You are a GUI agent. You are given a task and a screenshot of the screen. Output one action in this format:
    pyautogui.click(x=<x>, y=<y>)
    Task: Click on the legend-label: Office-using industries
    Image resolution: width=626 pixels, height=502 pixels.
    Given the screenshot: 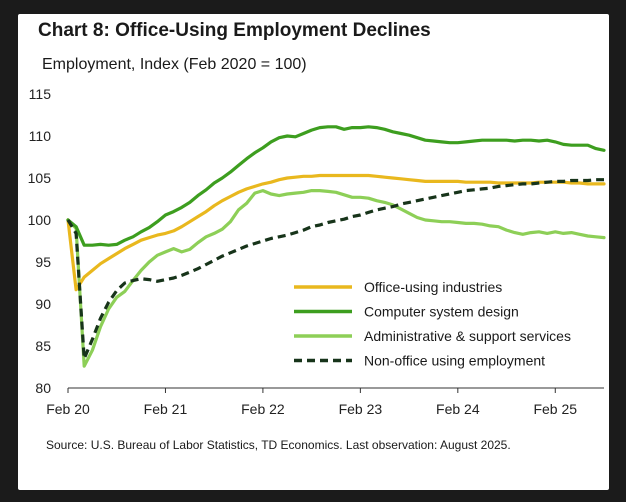 What is the action you would take?
    pyautogui.click(x=433, y=287)
    